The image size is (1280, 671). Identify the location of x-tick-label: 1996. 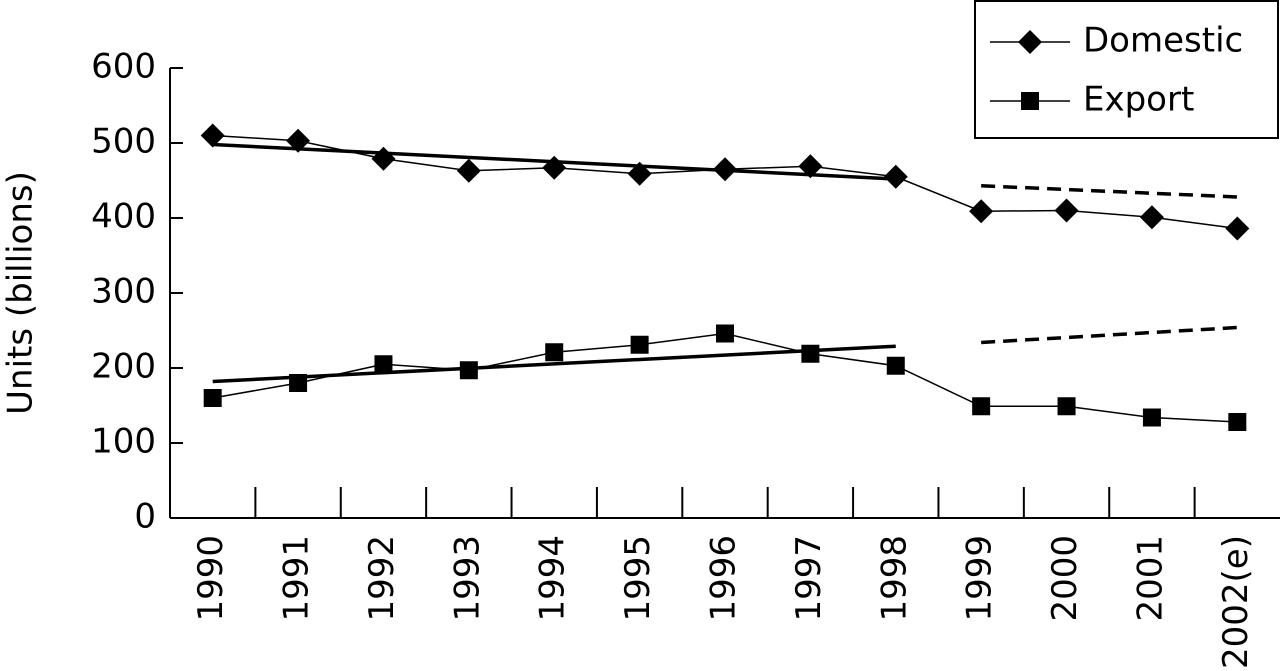
(724, 578).